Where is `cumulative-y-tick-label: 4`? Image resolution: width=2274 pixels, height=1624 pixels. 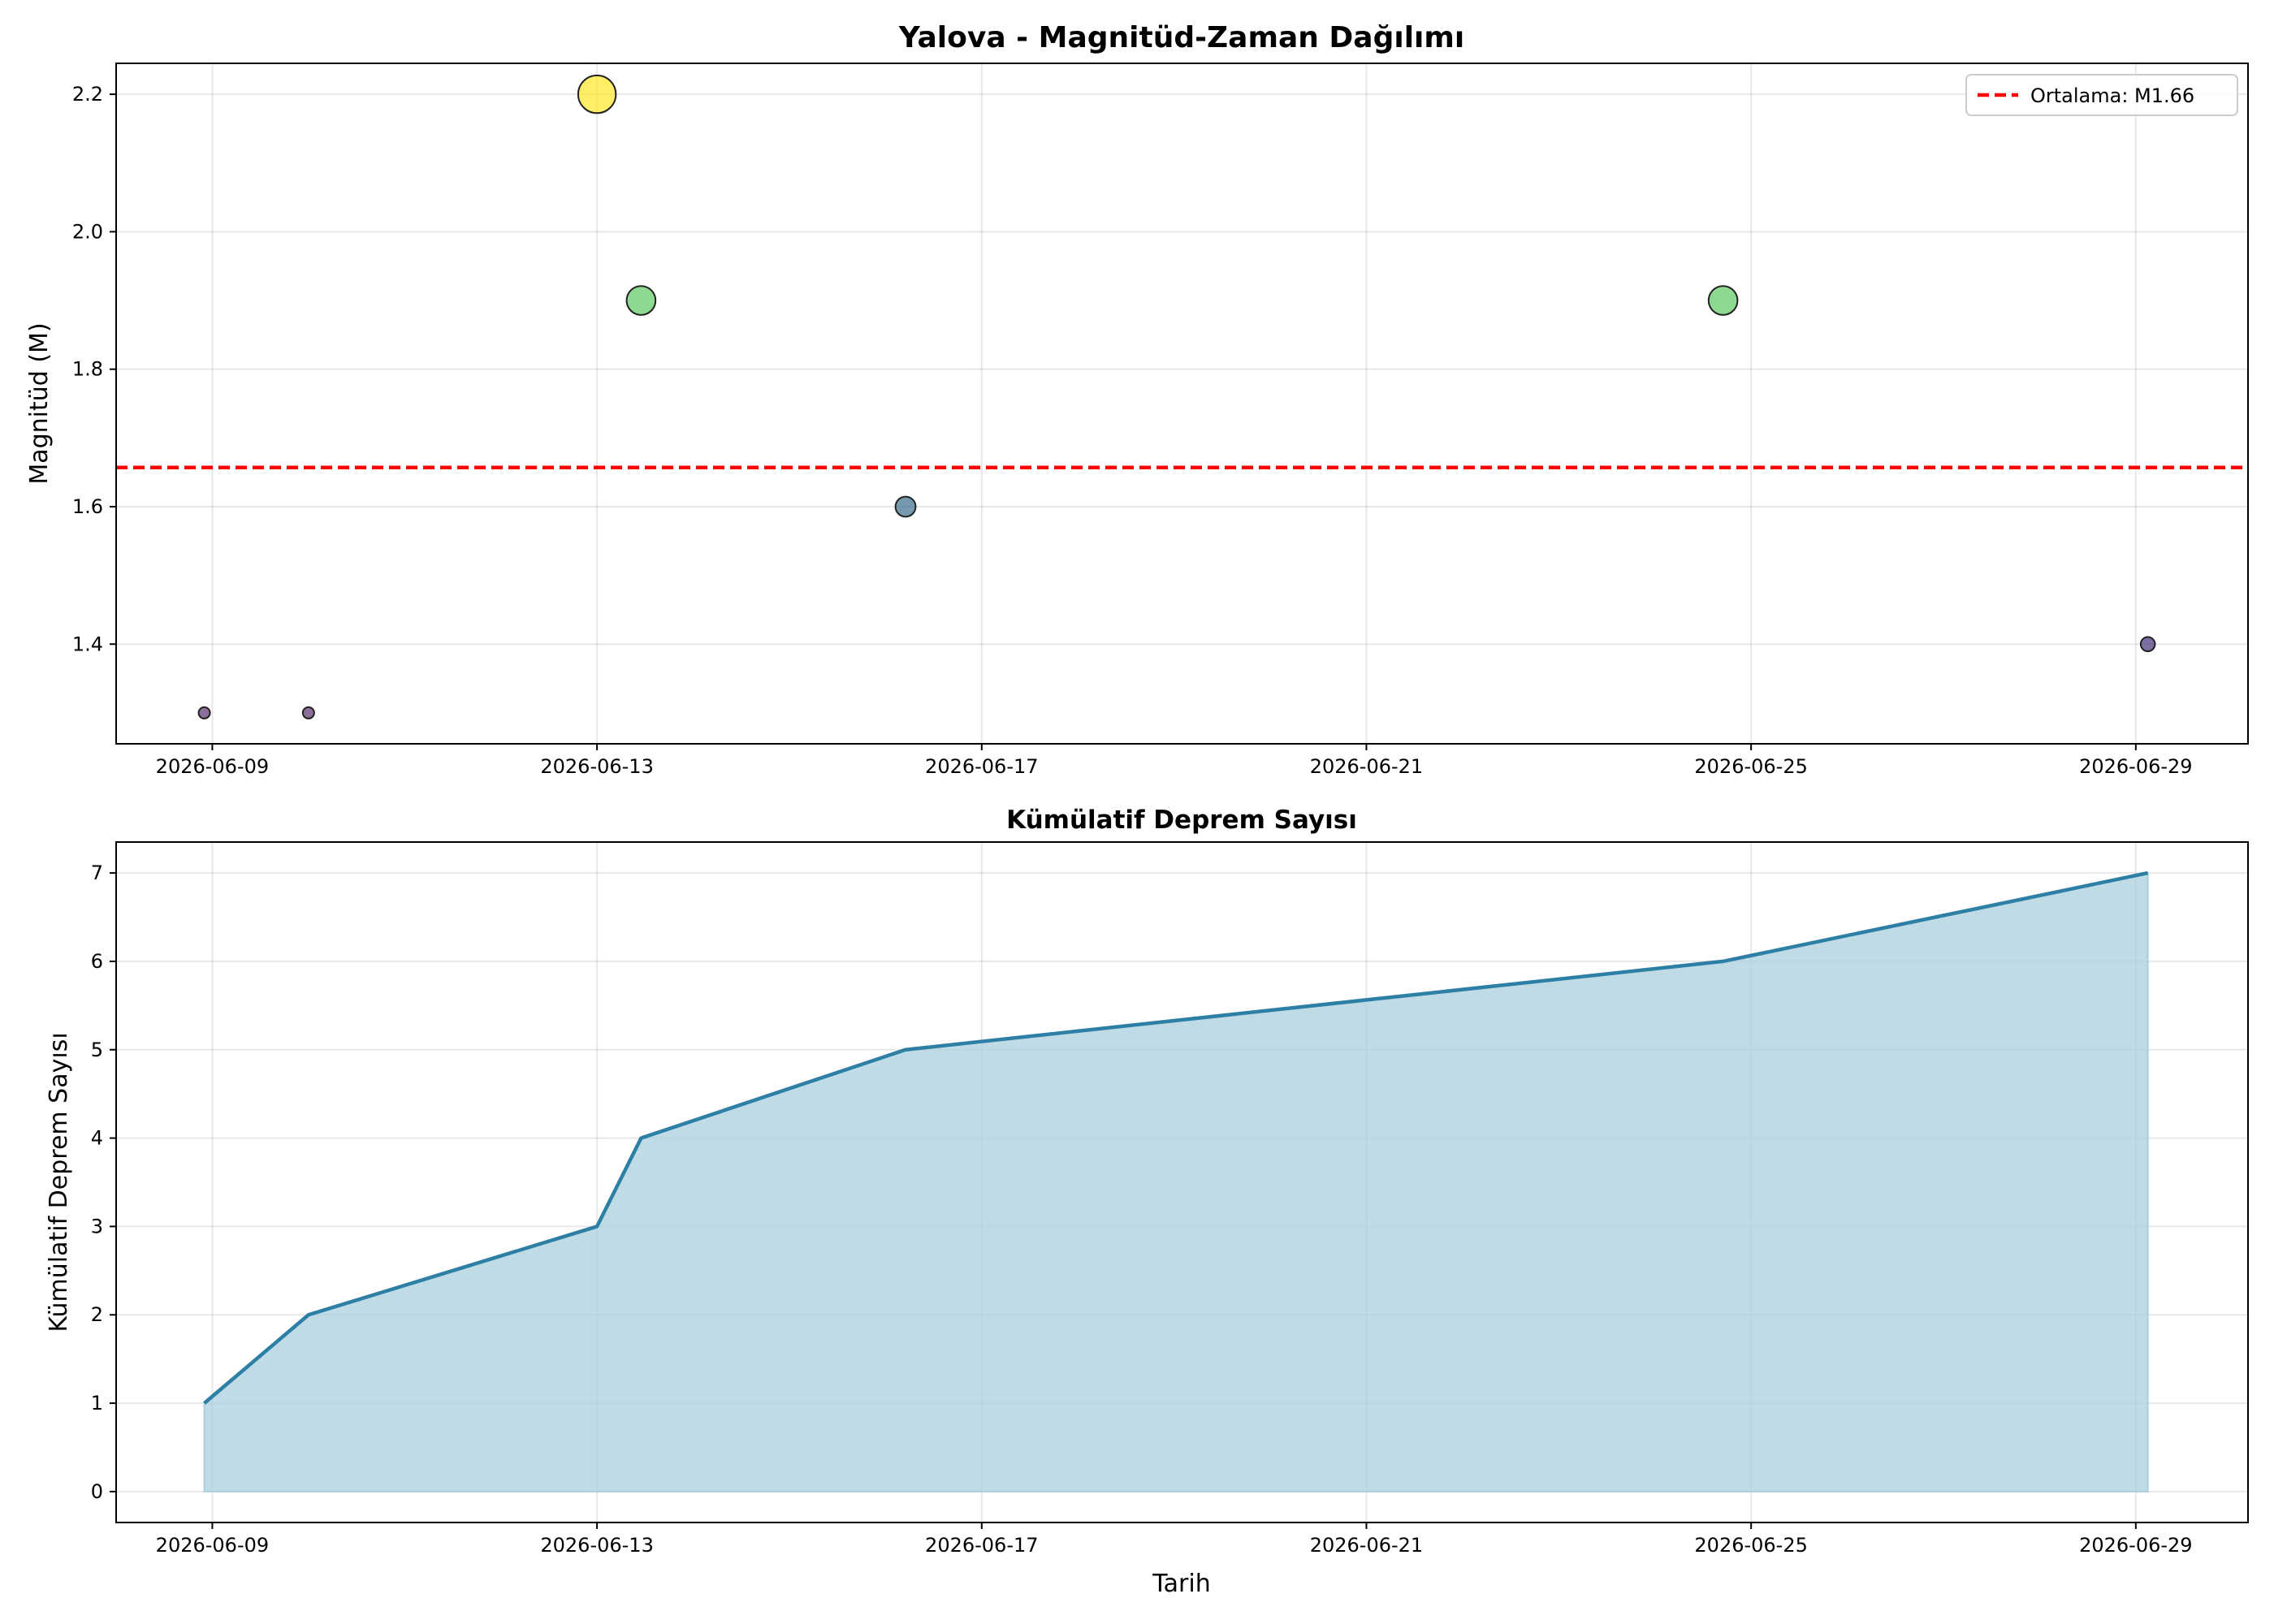
cumulative-y-tick-label: 4 is located at coordinates (97, 1139).